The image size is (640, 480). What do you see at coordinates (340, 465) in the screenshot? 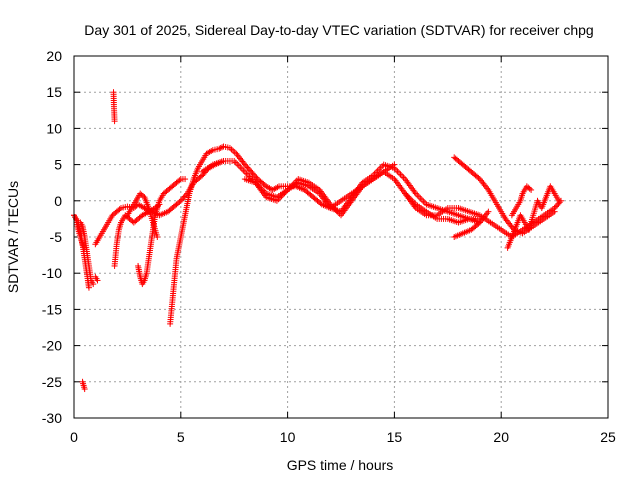
I see `x-axis-label: GPS time / hours` at bounding box center [340, 465].